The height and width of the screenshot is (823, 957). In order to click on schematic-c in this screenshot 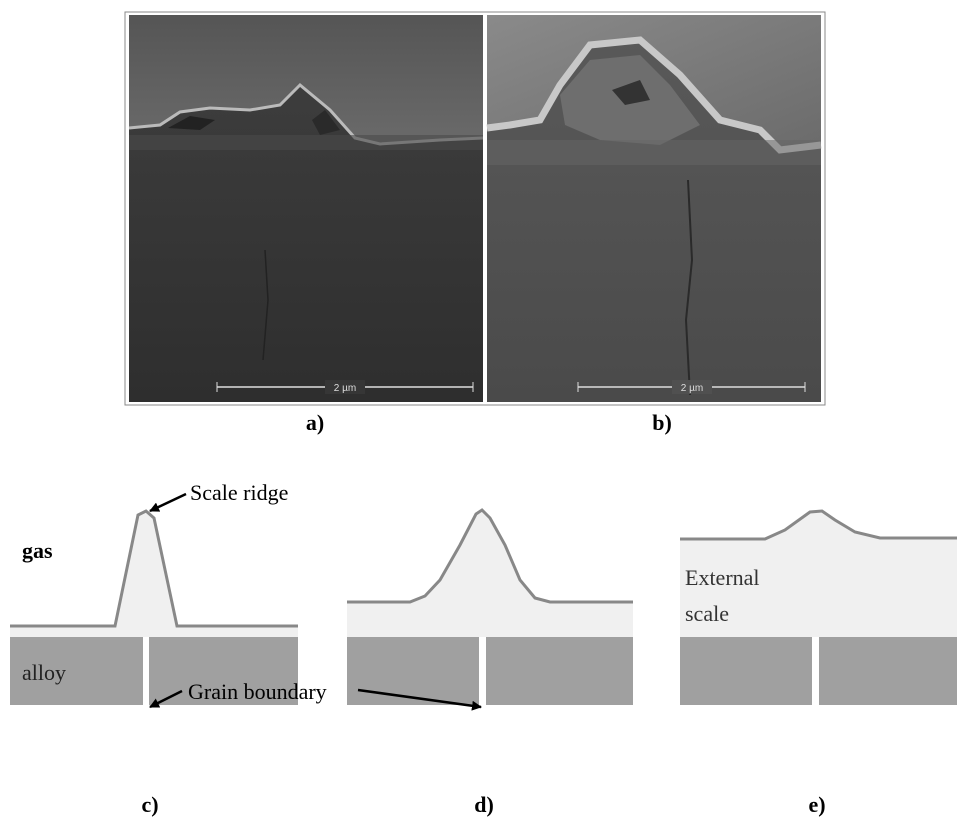, I will do `click(154, 607)`.